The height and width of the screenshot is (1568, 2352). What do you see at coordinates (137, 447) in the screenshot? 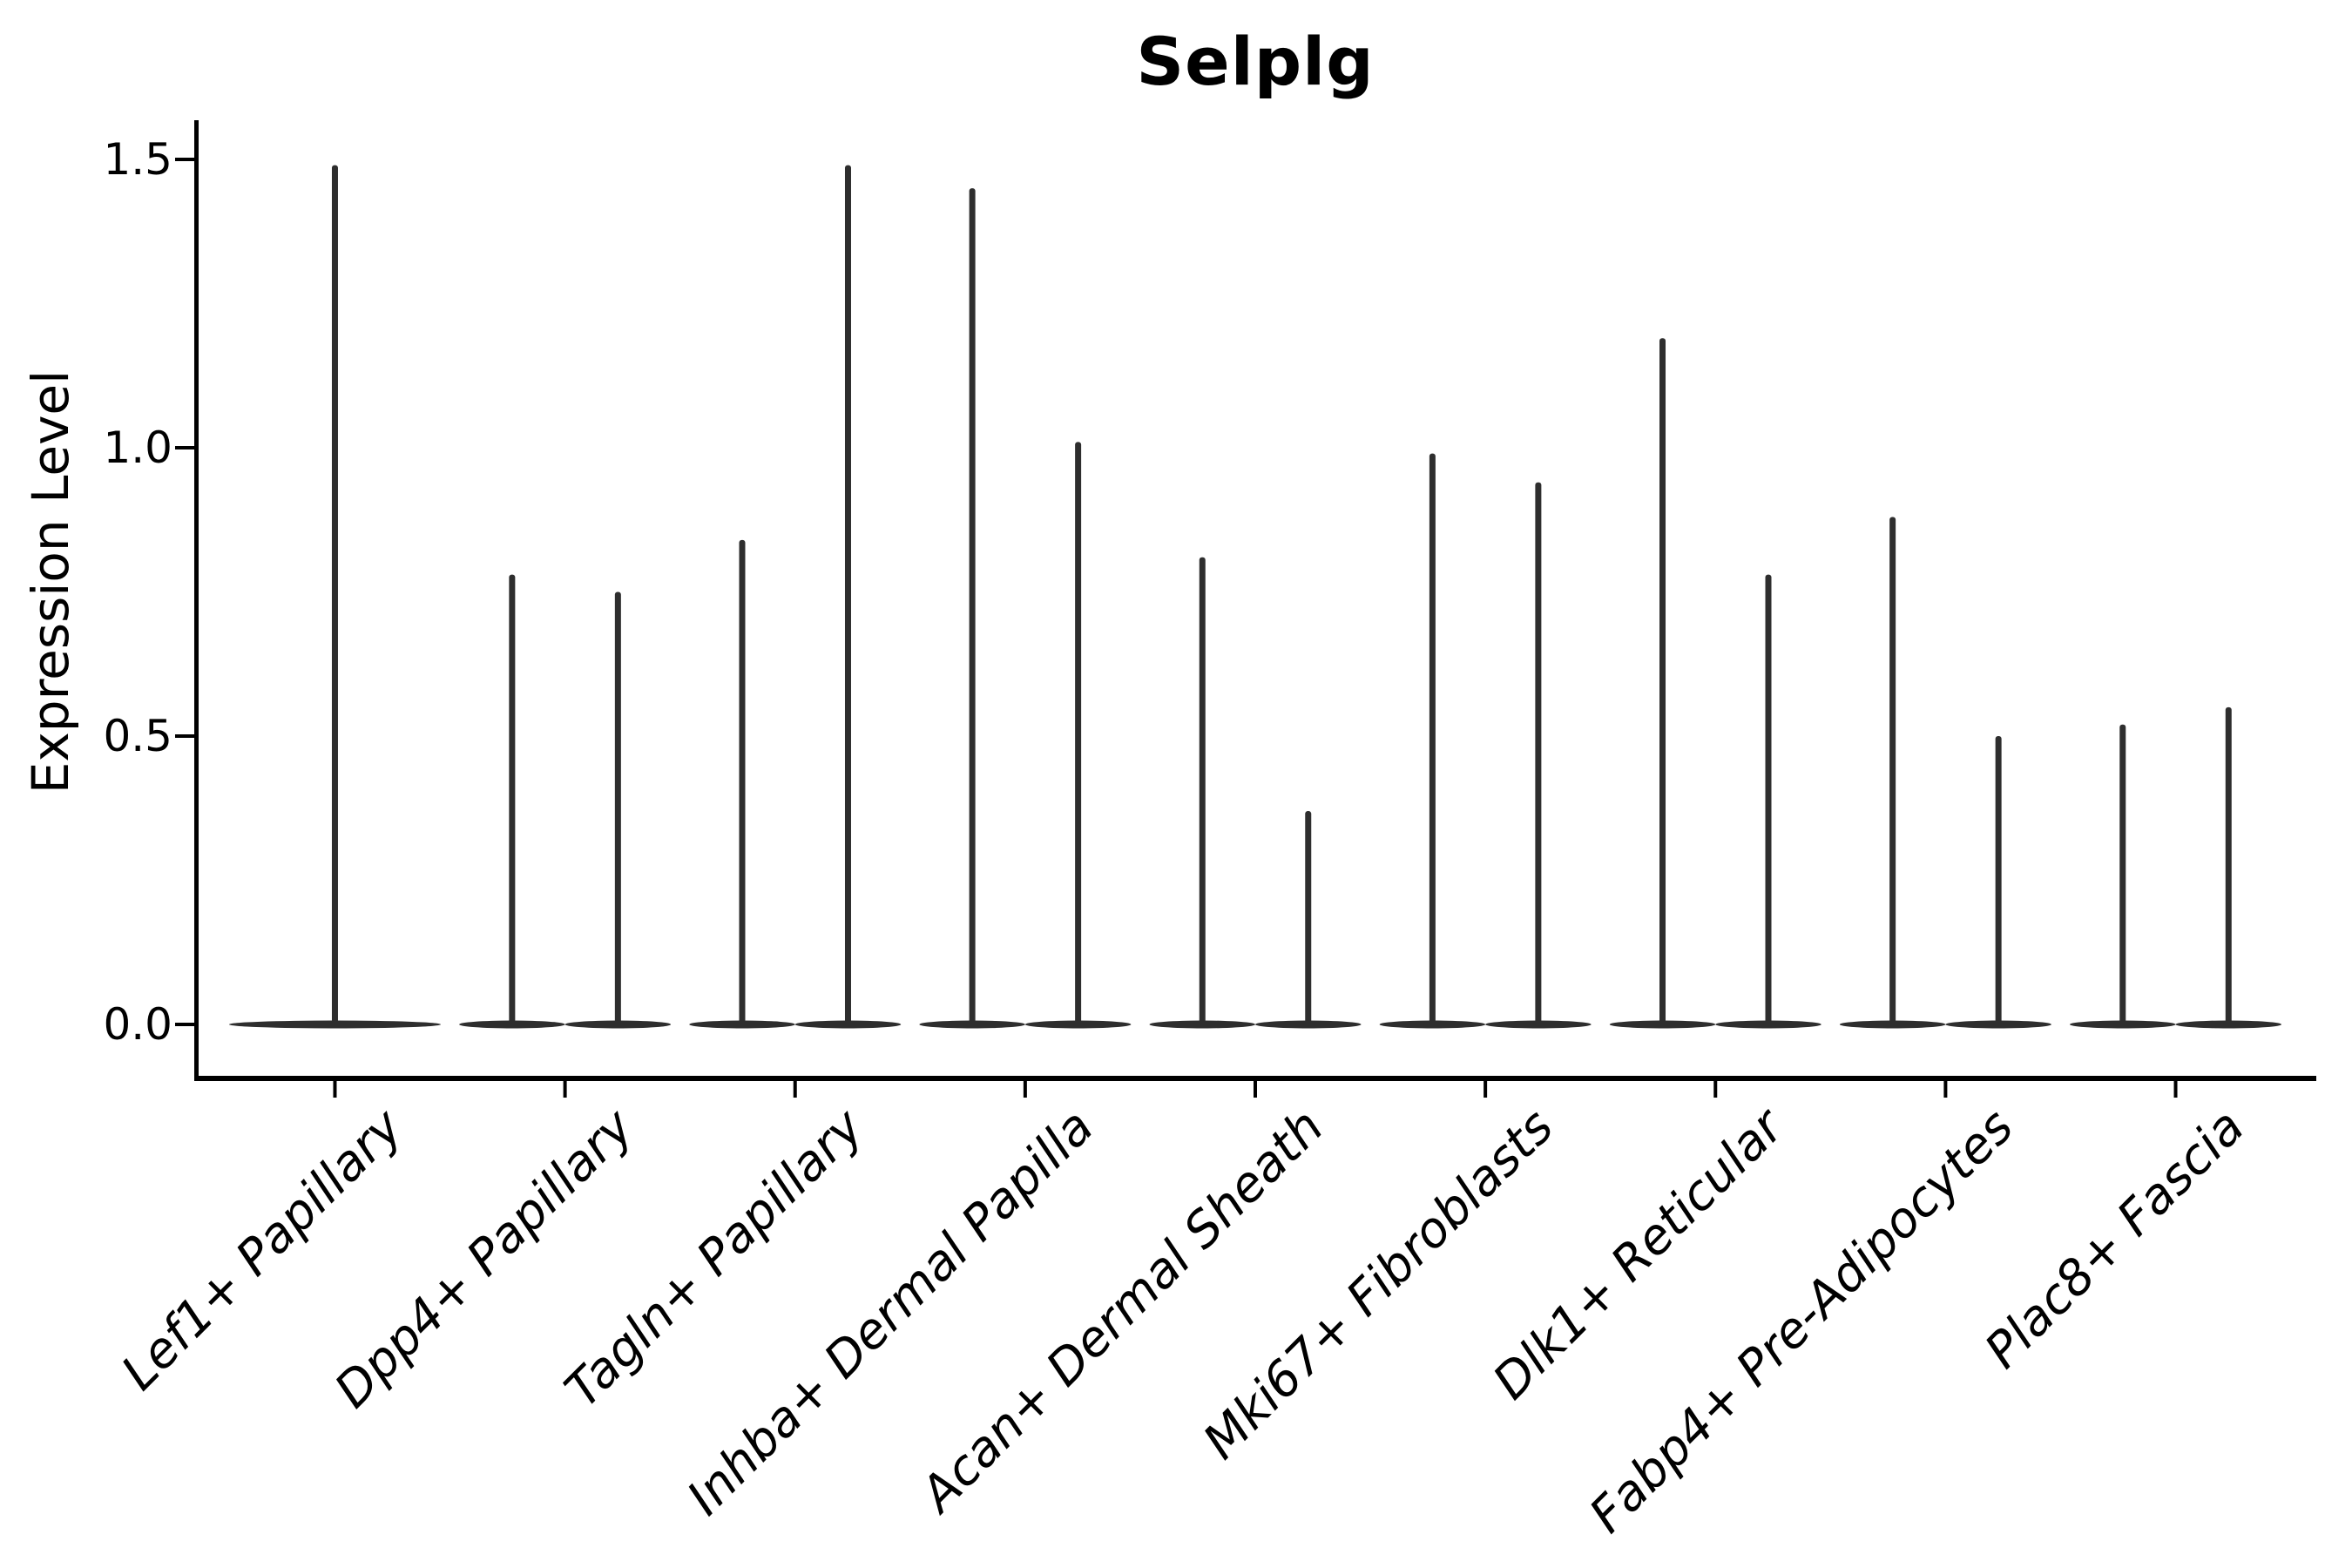
I see `y-tick-label: 1.0` at bounding box center [137, 447].